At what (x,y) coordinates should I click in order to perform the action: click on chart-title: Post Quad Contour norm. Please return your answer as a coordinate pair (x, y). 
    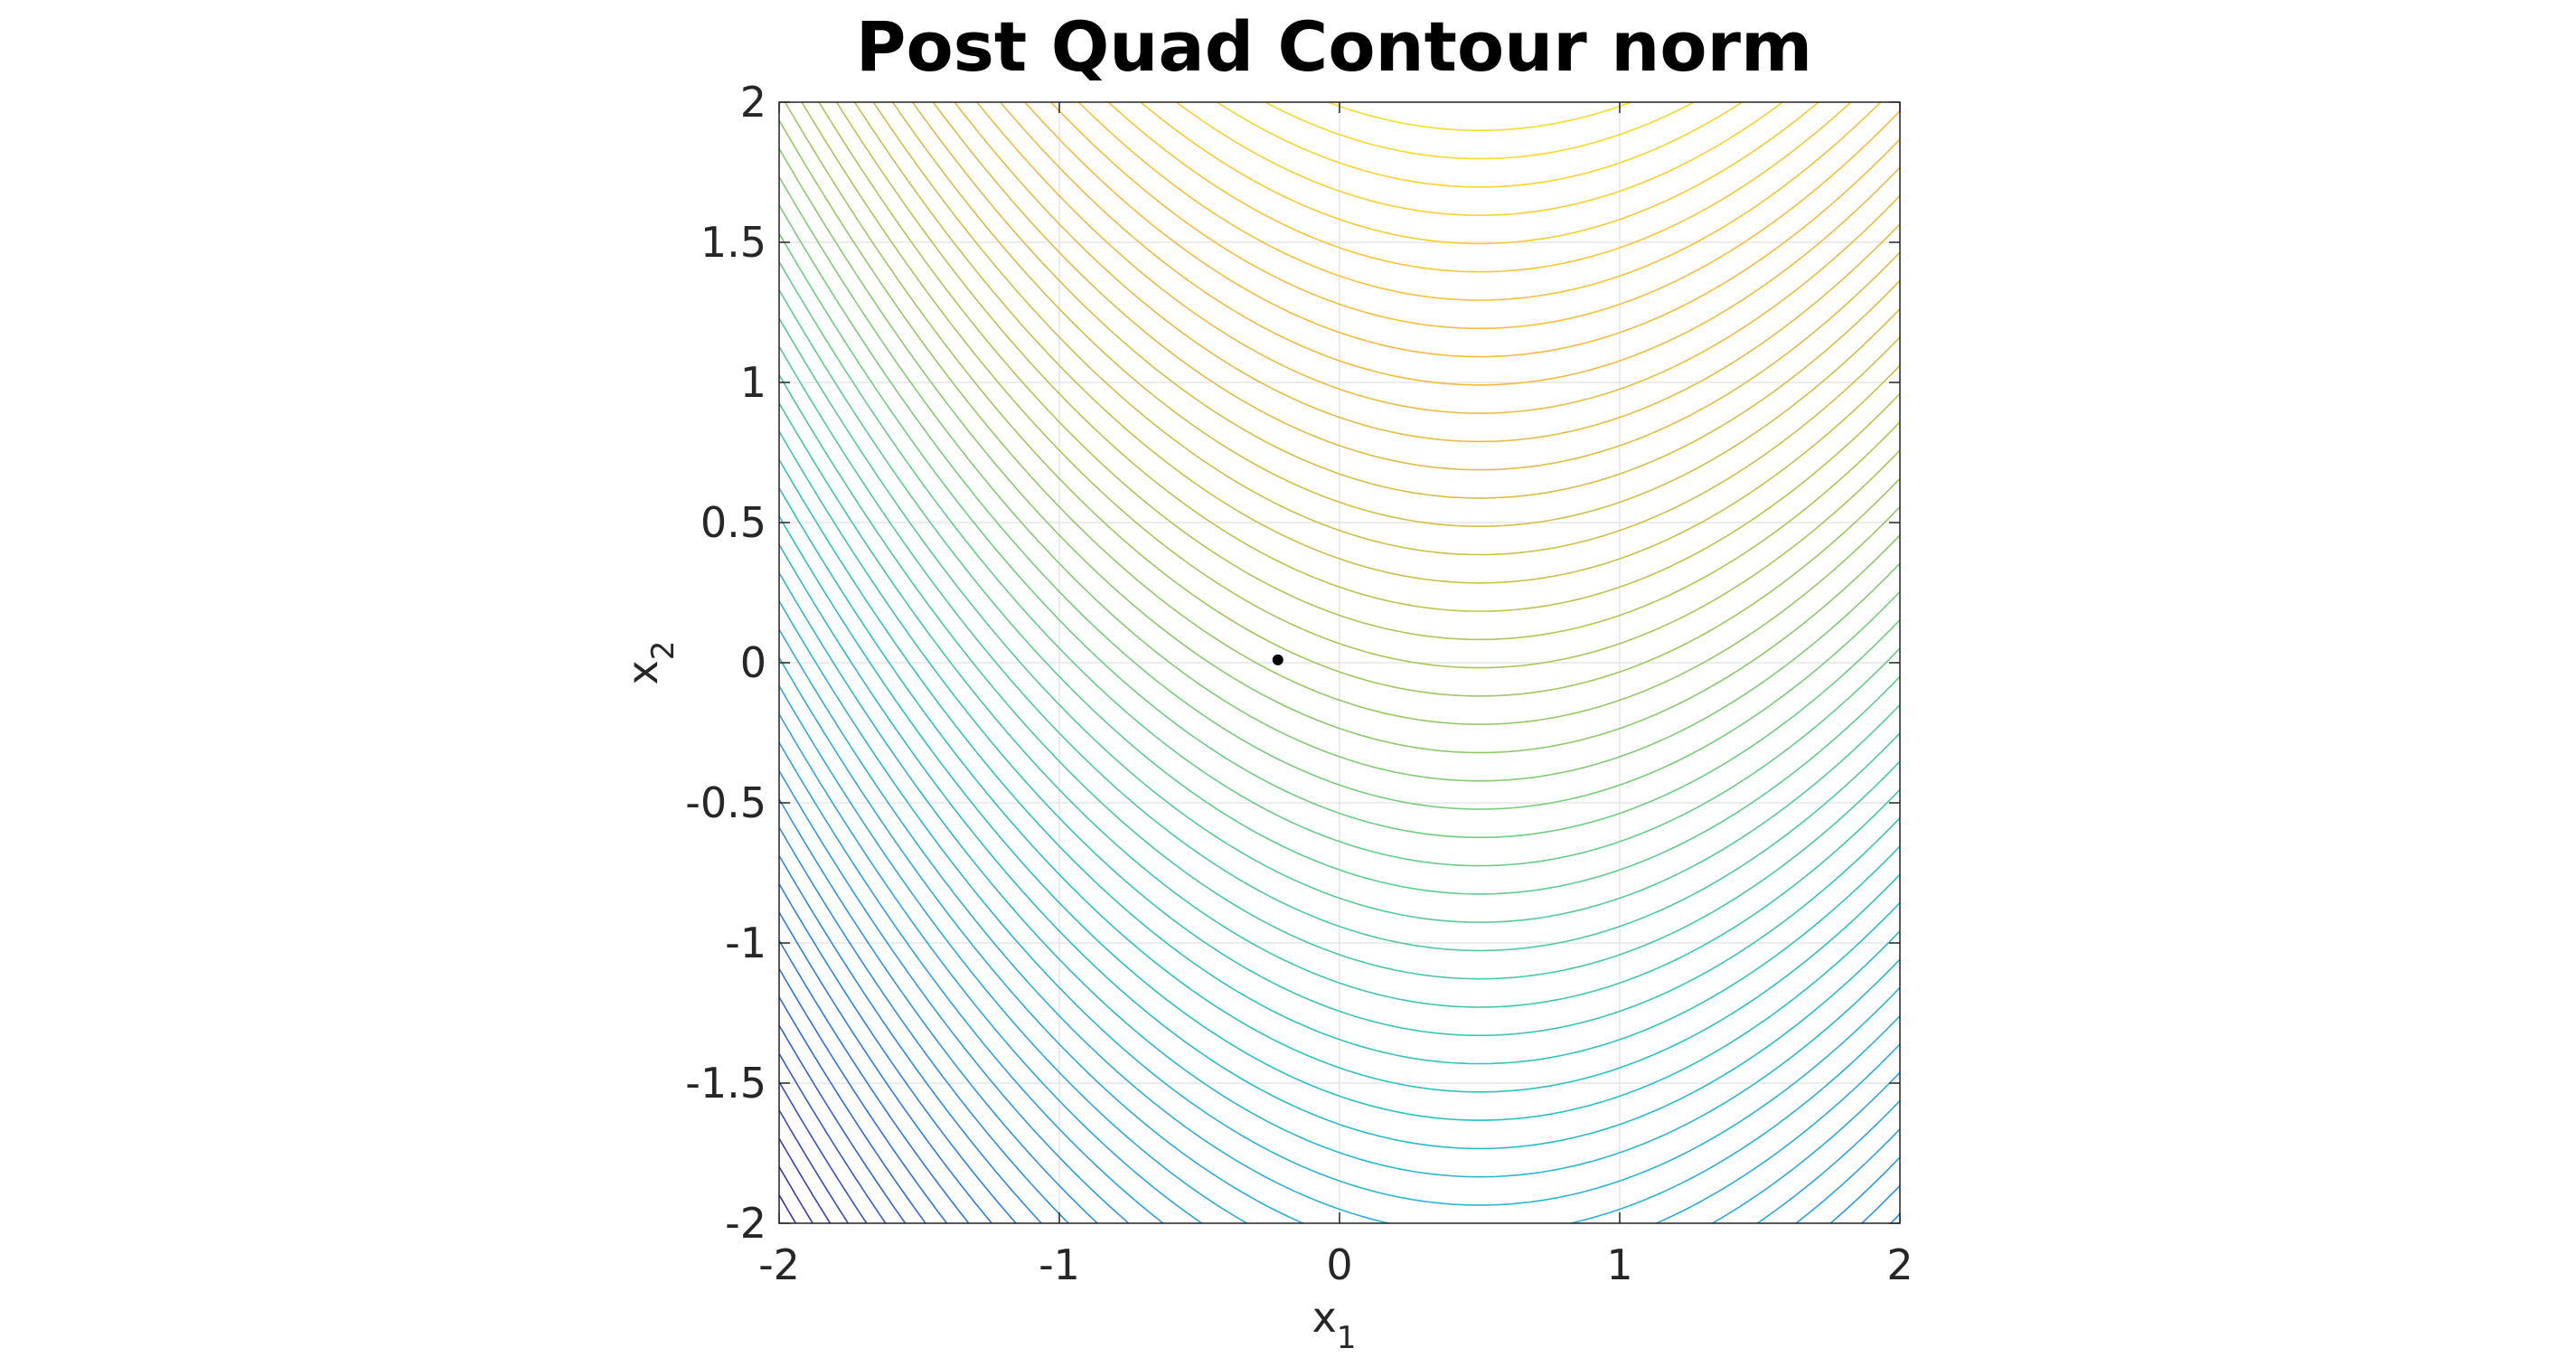
    Looking at the image, I should click on (1334, 46).